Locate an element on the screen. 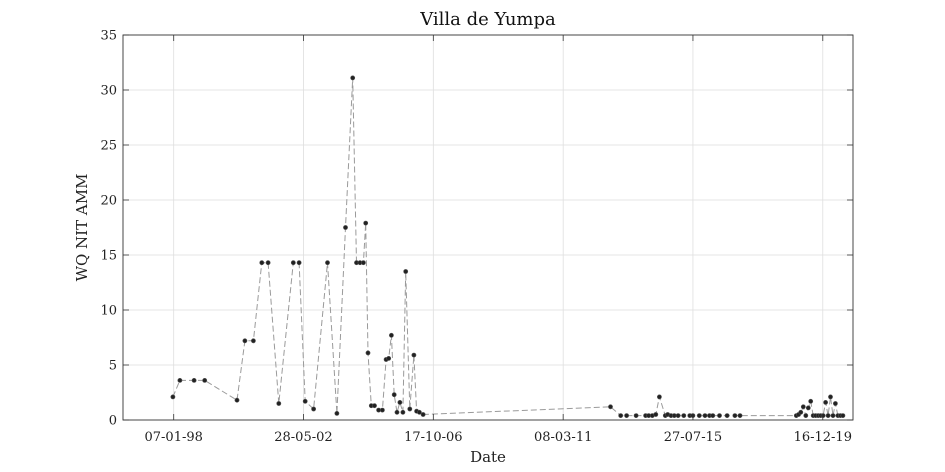 Image resolution: width=945 pixels, height=472 pixels. y-tick-label: 25 is located at coordinates (108, 146).